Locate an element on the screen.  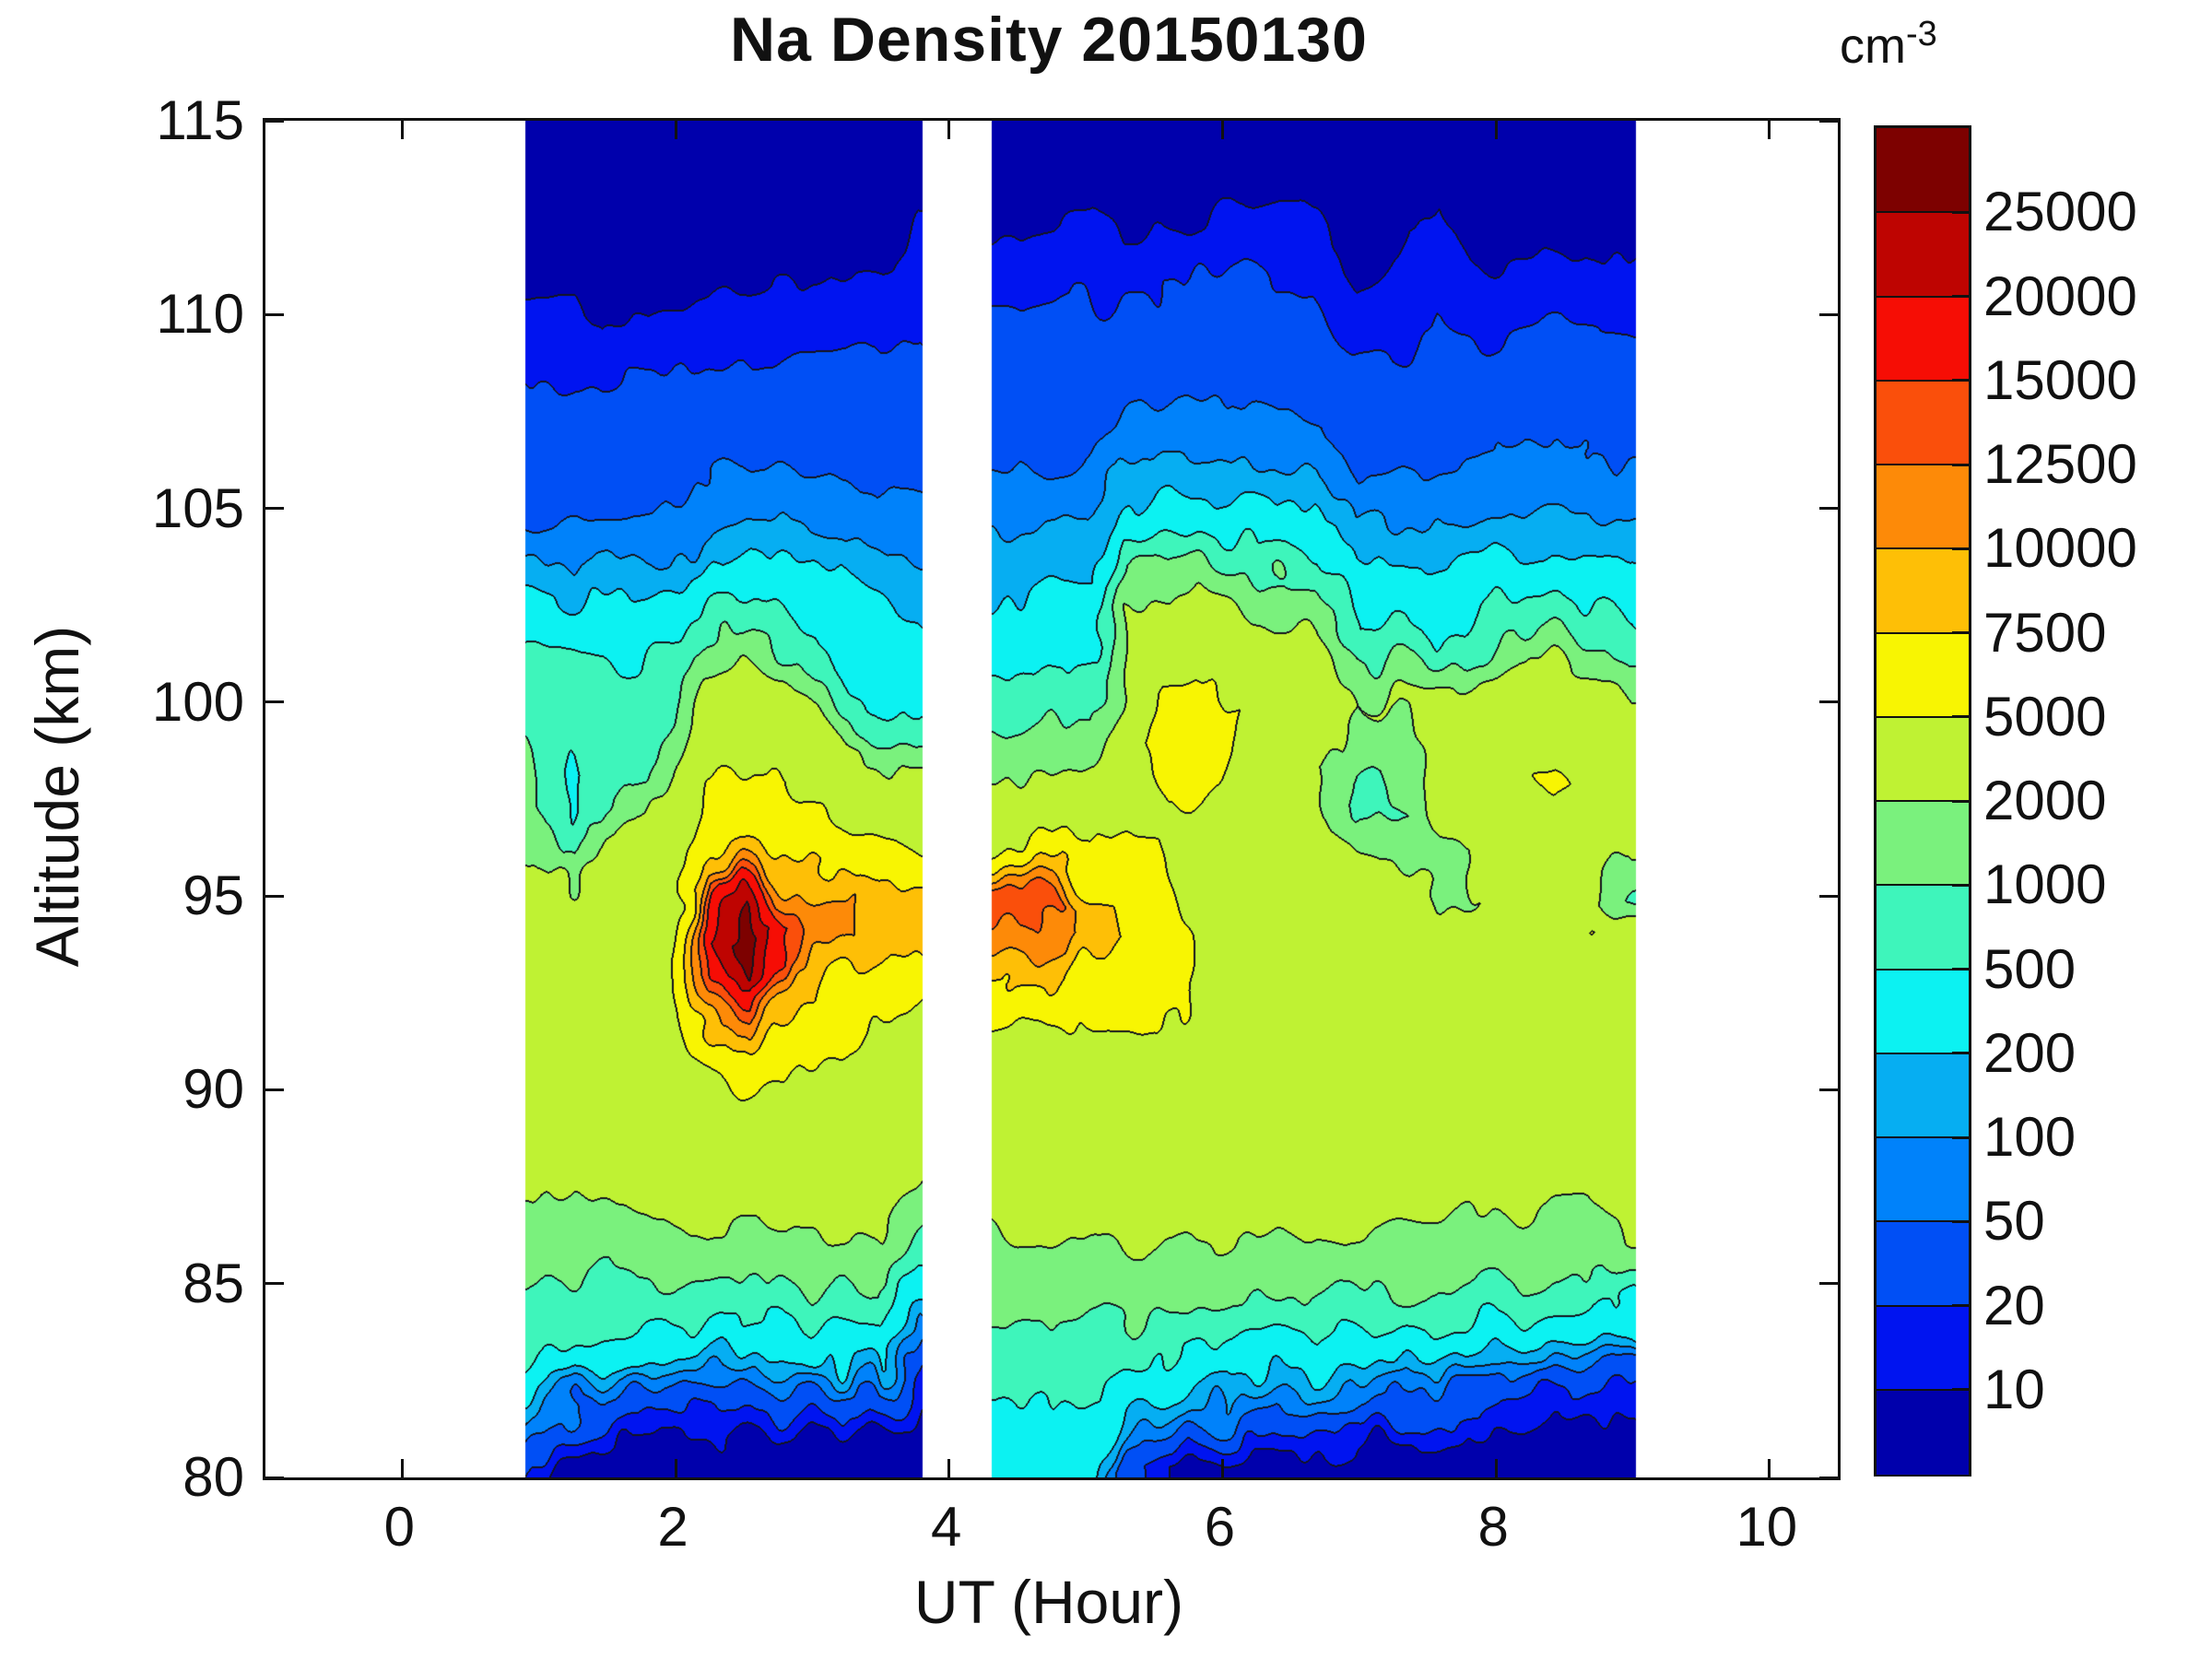
colorbar is located at coordinates (1922, 801).